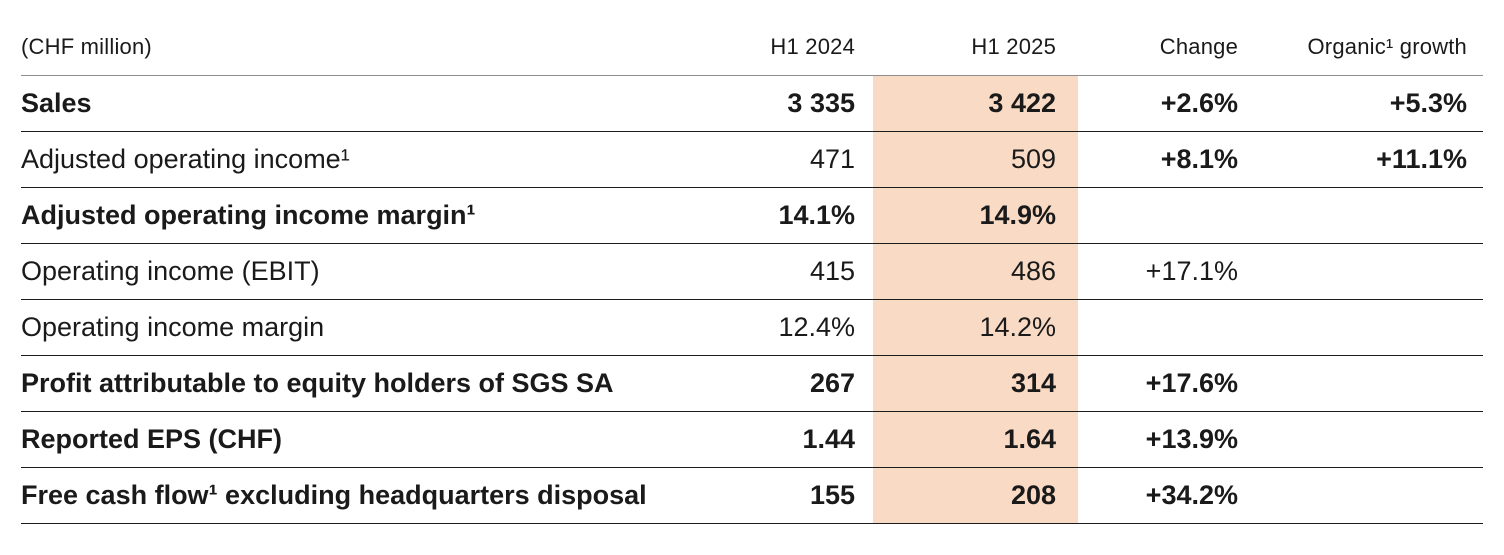  I want to click on h1-2024-value: 415, so click(832, 271).